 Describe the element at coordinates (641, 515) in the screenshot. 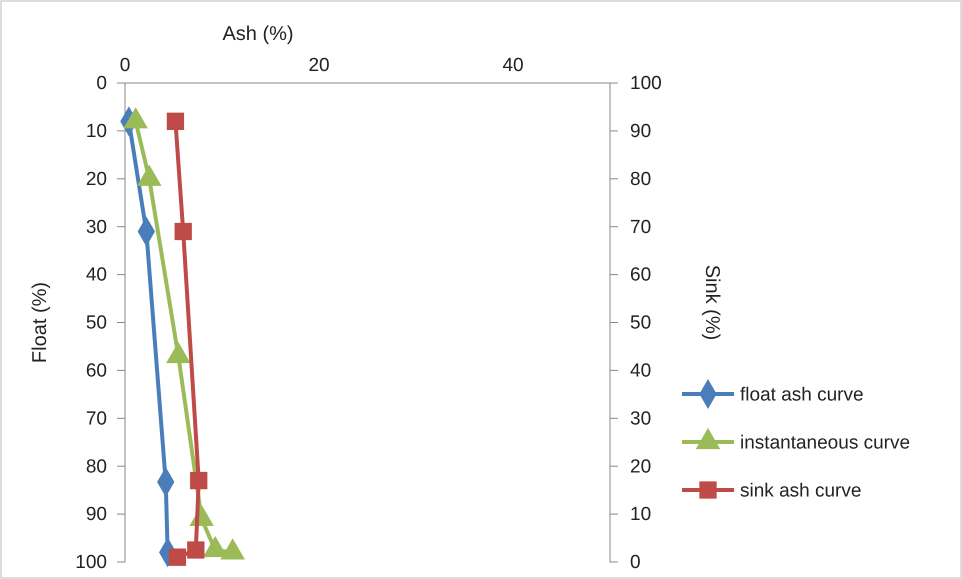

I see `y2-tick-label: 10` at that location.